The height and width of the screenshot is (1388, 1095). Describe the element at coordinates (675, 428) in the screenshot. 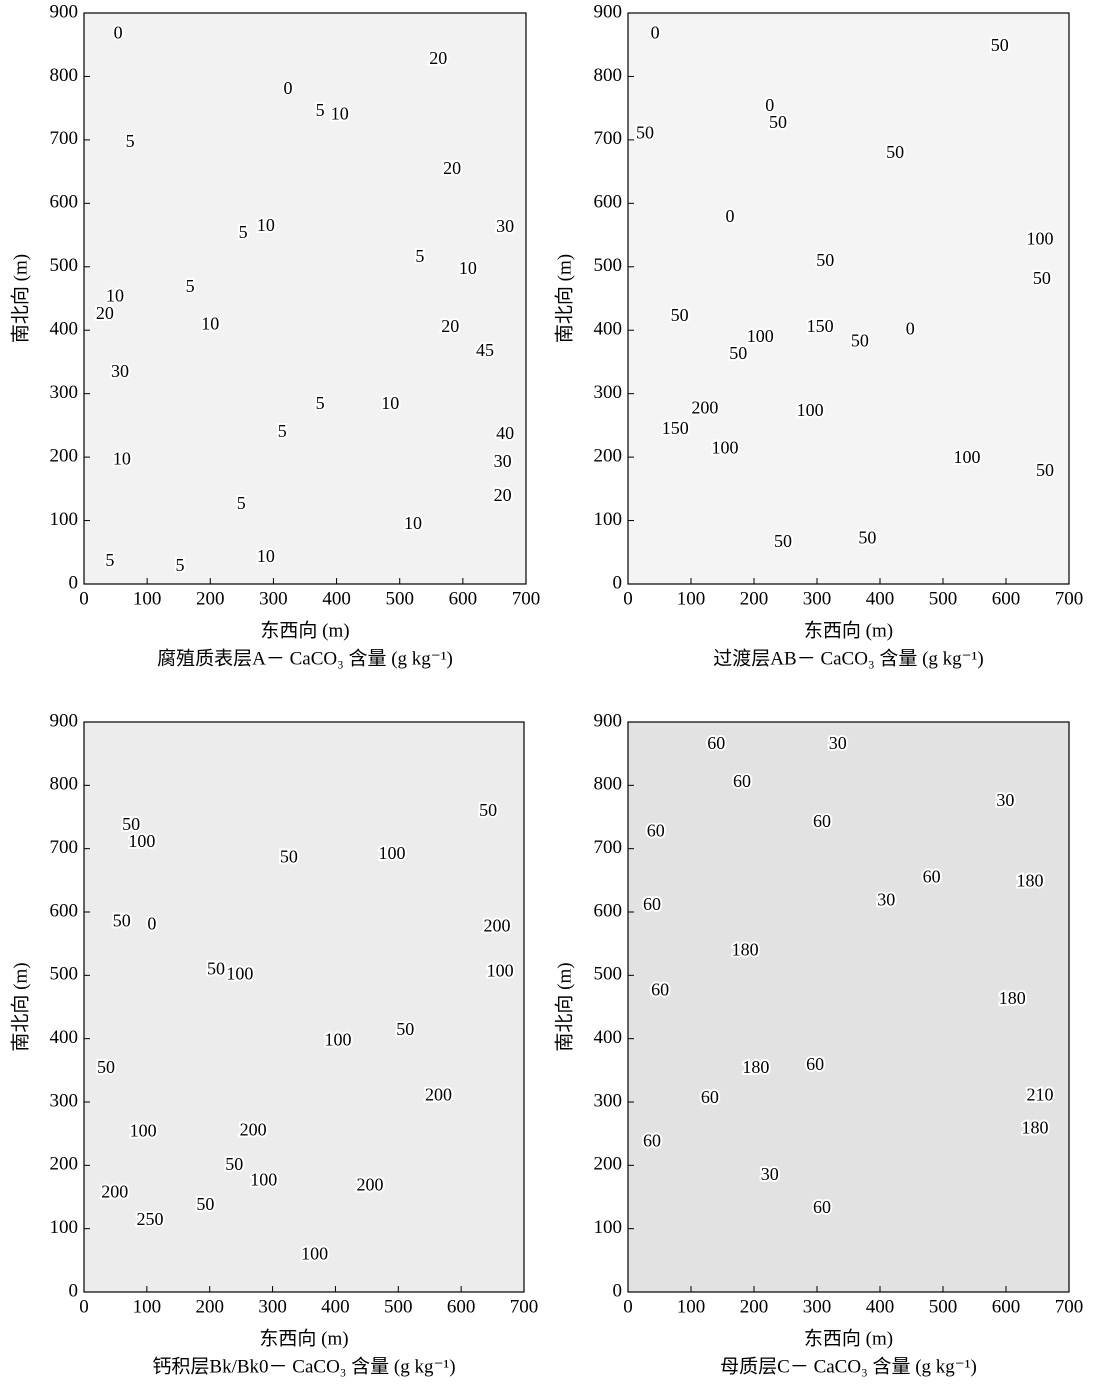

I see `contour-label: 150` at that location.